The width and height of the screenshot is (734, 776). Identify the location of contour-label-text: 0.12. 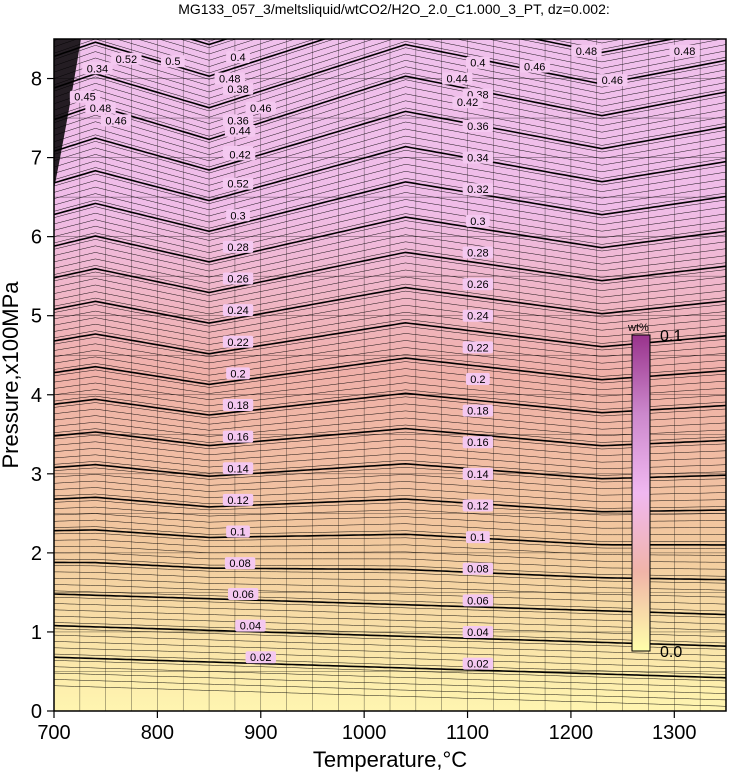
(237, 501).